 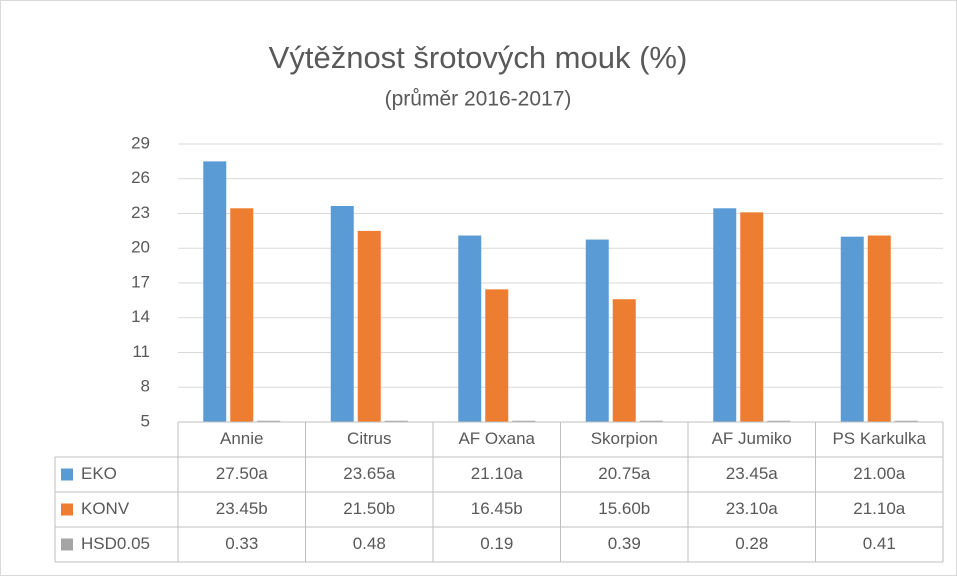 I want to click on x-tick-label: AF Jumiko, so click(x=752, y=438).